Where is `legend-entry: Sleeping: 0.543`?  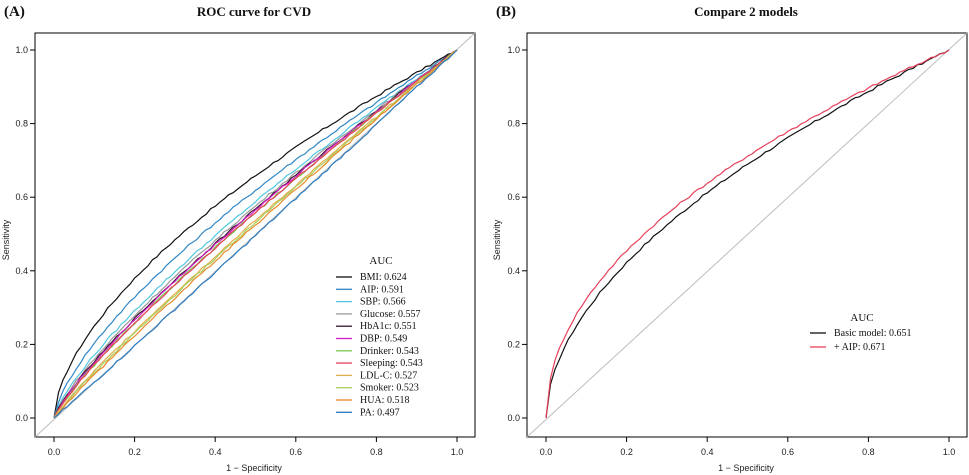
legend-entry: Sleeping: 0.543 is located at coordinates (391, 363).